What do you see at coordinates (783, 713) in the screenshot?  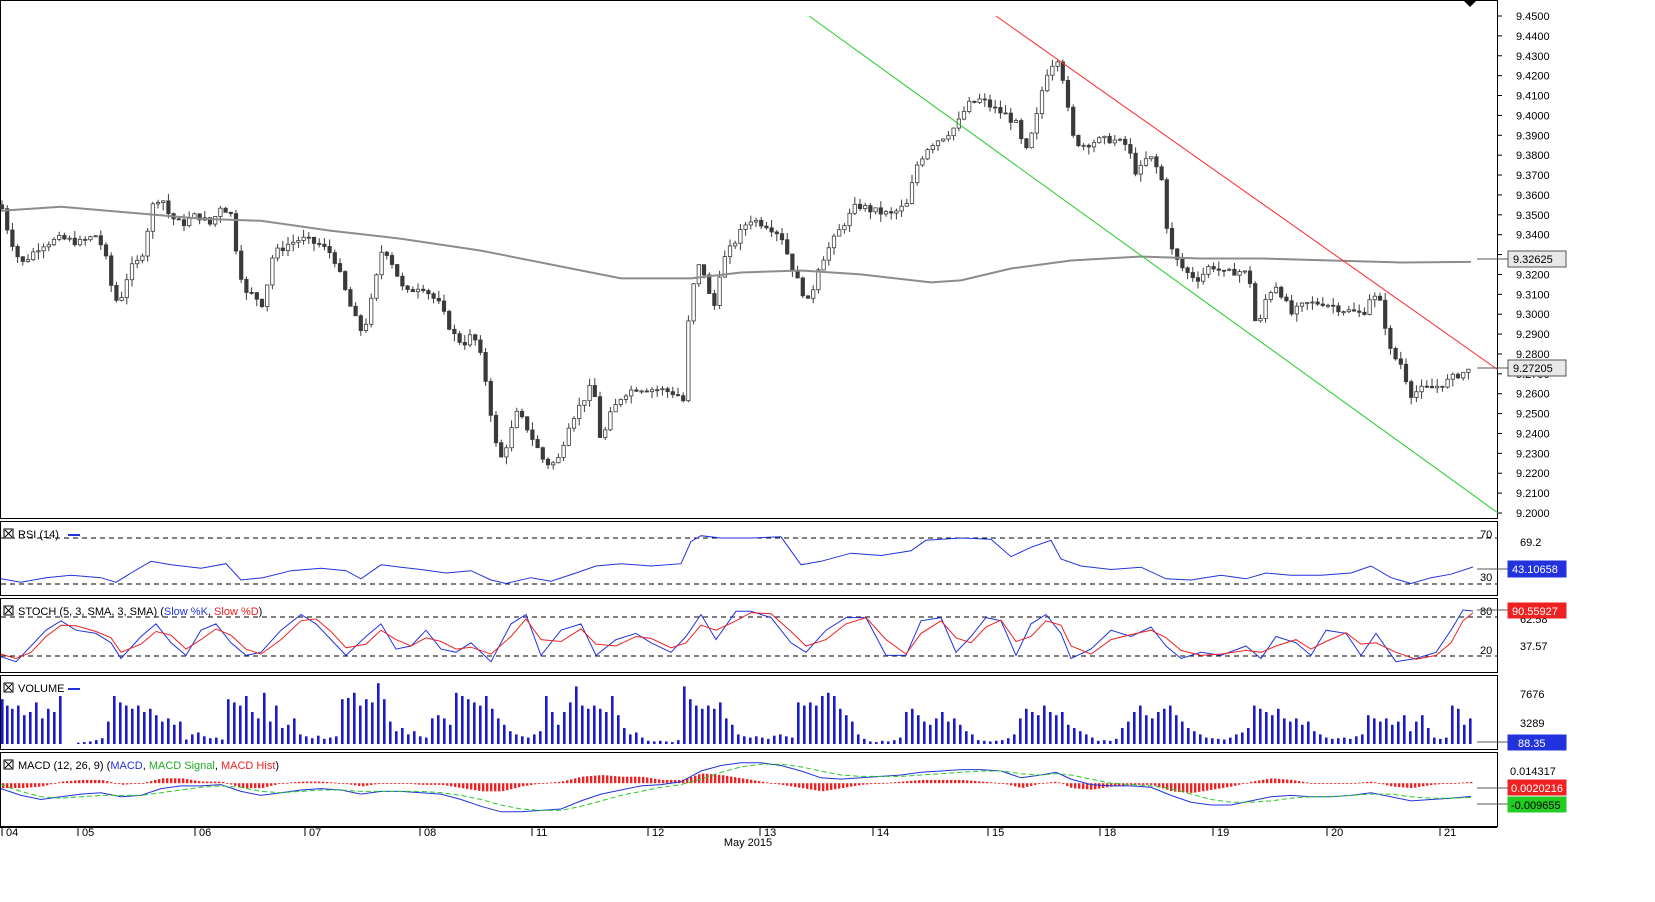 I see `volume-panel: VOLUME 7676 3289 88.35` at bounding box center [783, 713].